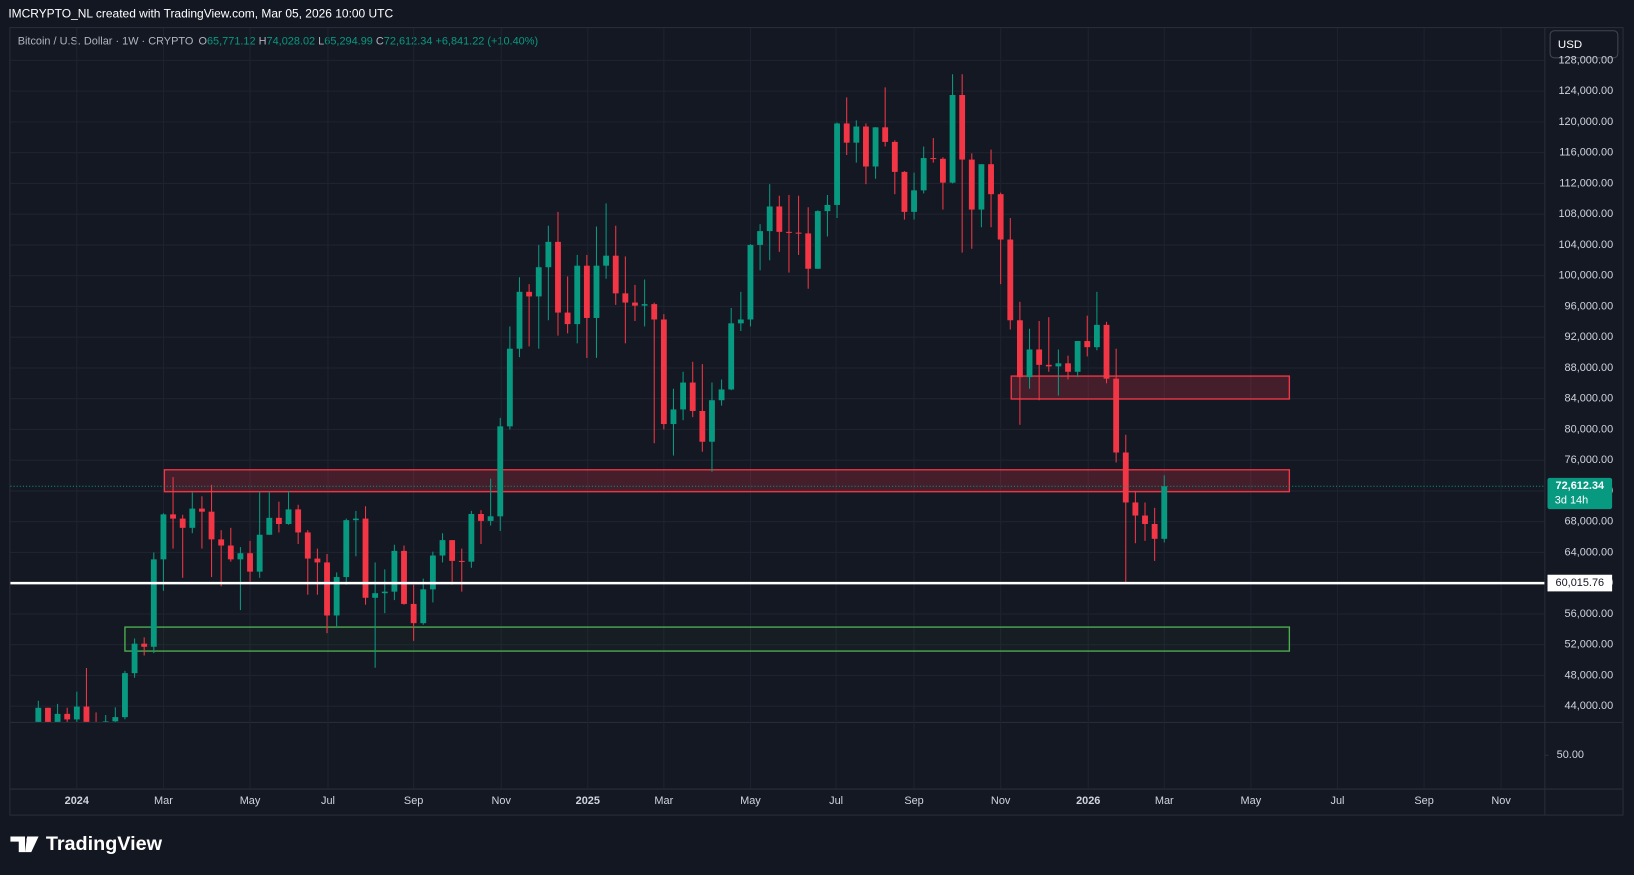 This screenshot has height=875, width=1634. What do you see at coordinates (1589, 306) in the screenshot?
I see `y-tick-label: 96,000.00` at bounding box center [1589, 306].